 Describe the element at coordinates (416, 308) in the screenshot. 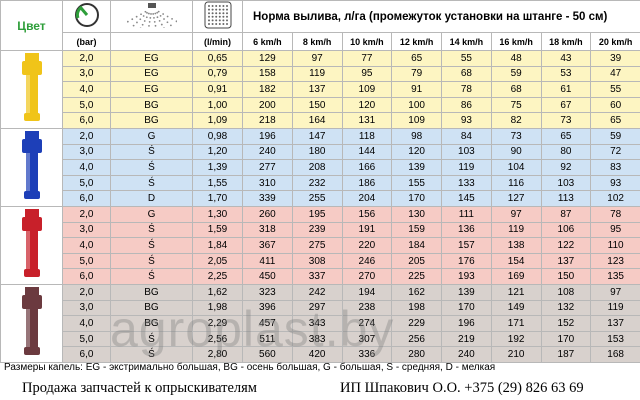

I see `cell: 198` at that location.